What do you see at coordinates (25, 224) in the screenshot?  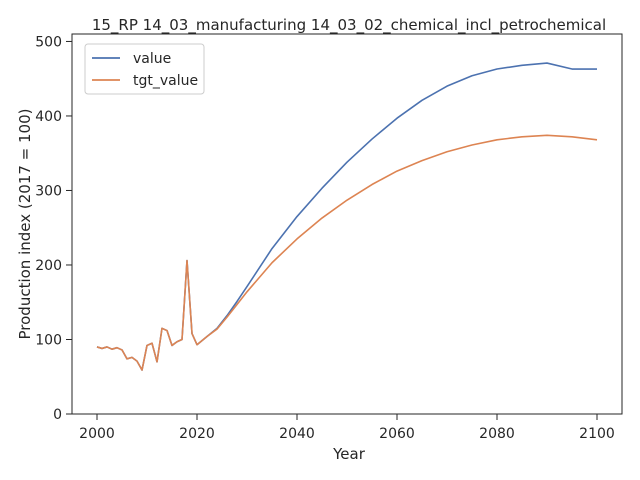 I see `y-axis-label: Production index (2017 = 100)` at bounding box center [25, 224].